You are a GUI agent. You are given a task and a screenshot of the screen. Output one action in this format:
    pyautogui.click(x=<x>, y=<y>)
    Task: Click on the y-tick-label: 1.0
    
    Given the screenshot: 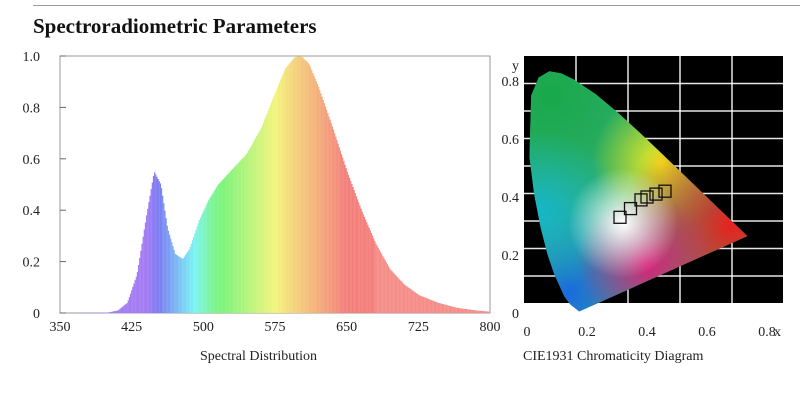 What is the action you would take?
    pyautogui.click(x=32, y=57)
    